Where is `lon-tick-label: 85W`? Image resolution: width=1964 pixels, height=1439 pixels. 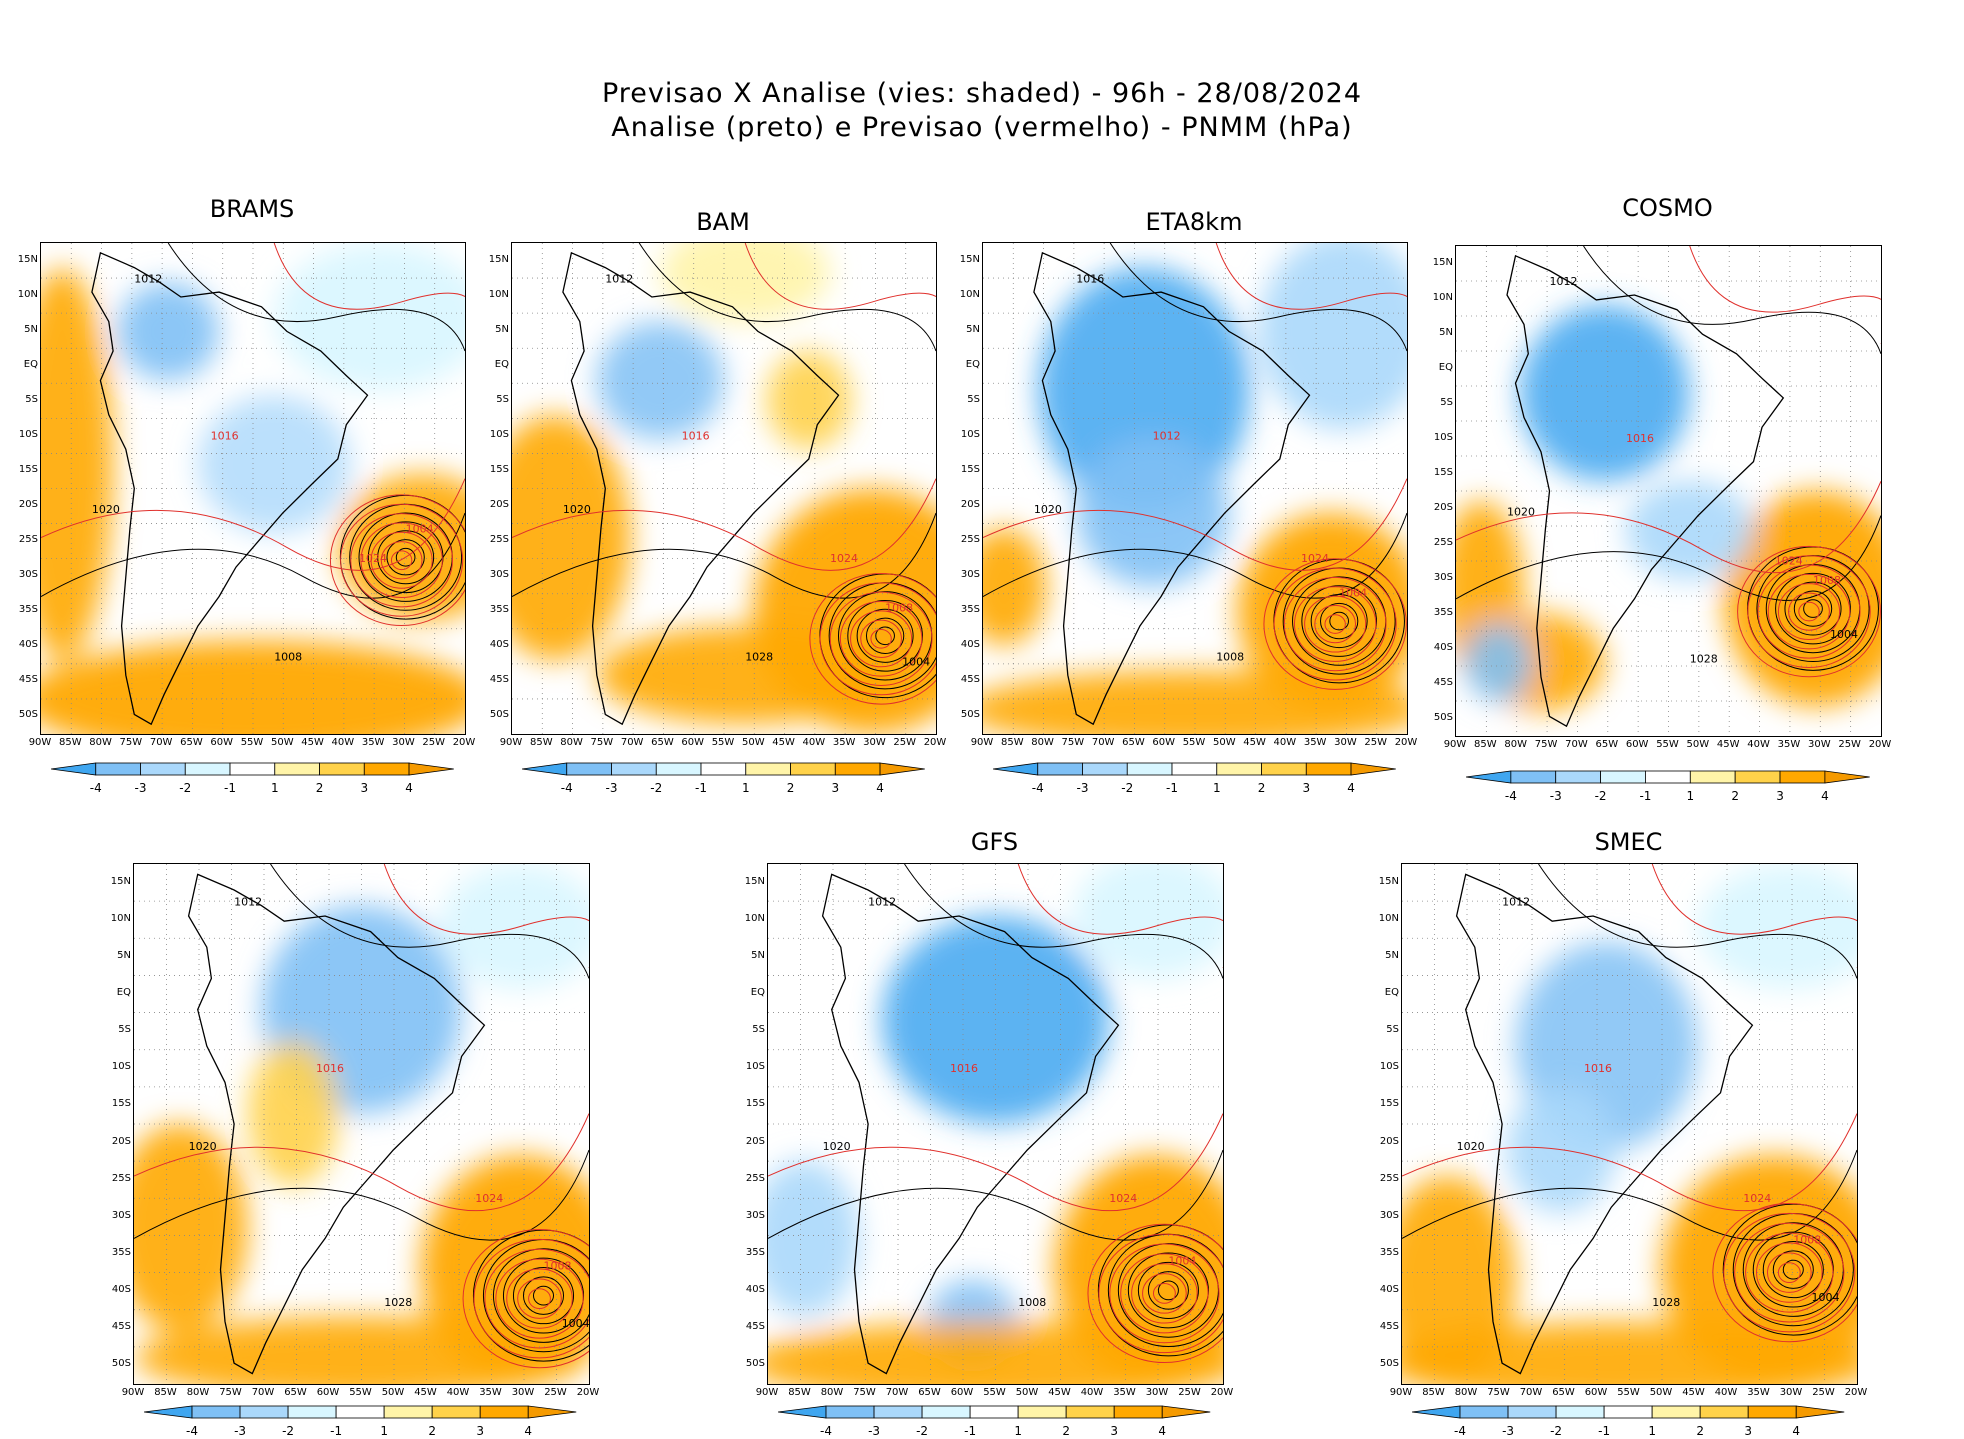 lon-tick-label: 85W is located at coordinates (165, 1392).